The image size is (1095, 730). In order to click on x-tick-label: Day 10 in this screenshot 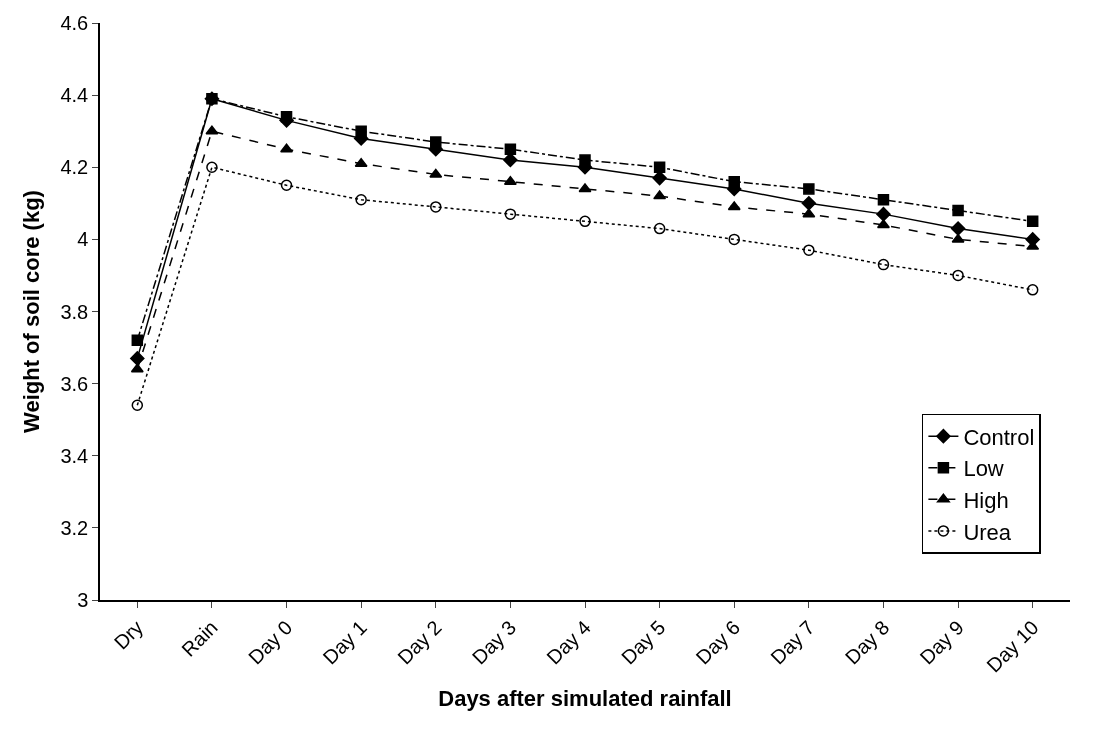, I will do `click(1012, 646)`.